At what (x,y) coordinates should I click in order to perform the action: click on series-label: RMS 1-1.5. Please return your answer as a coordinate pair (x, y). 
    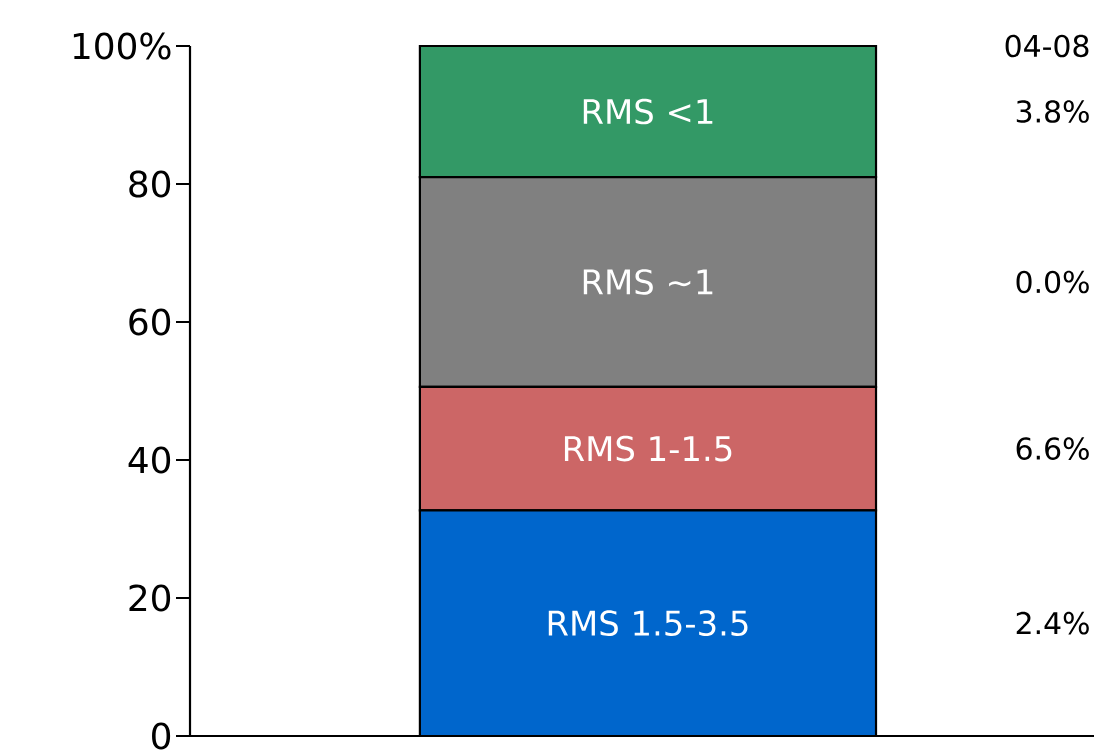
    Looking at the image, I should click on (648, 448).